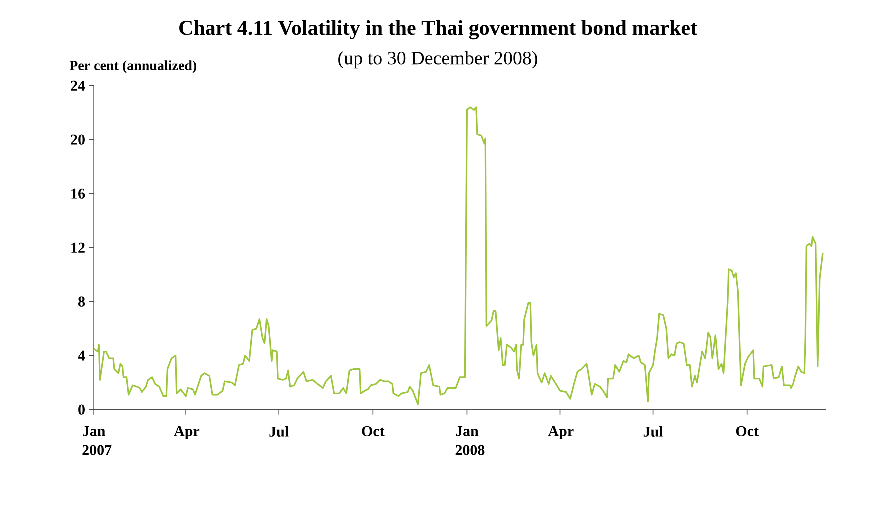 The height and width of the screenshot is (530, 869). I want to click on y-tick-label: 16, so click(79, 193).